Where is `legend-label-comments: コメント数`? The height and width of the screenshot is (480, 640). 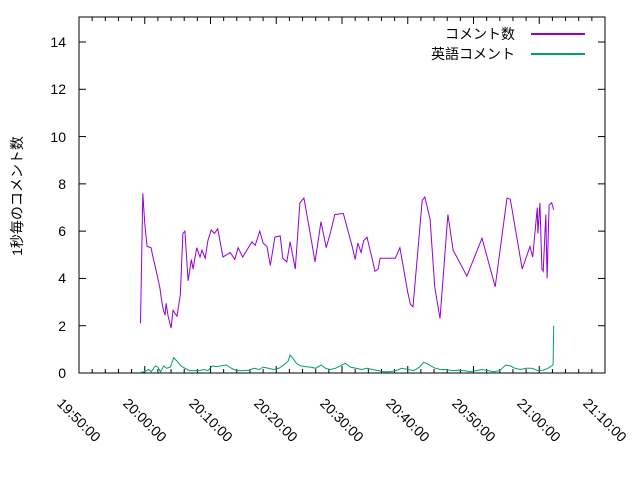 legend-label-comments: コメント数 is located at coordinates (480, 34).